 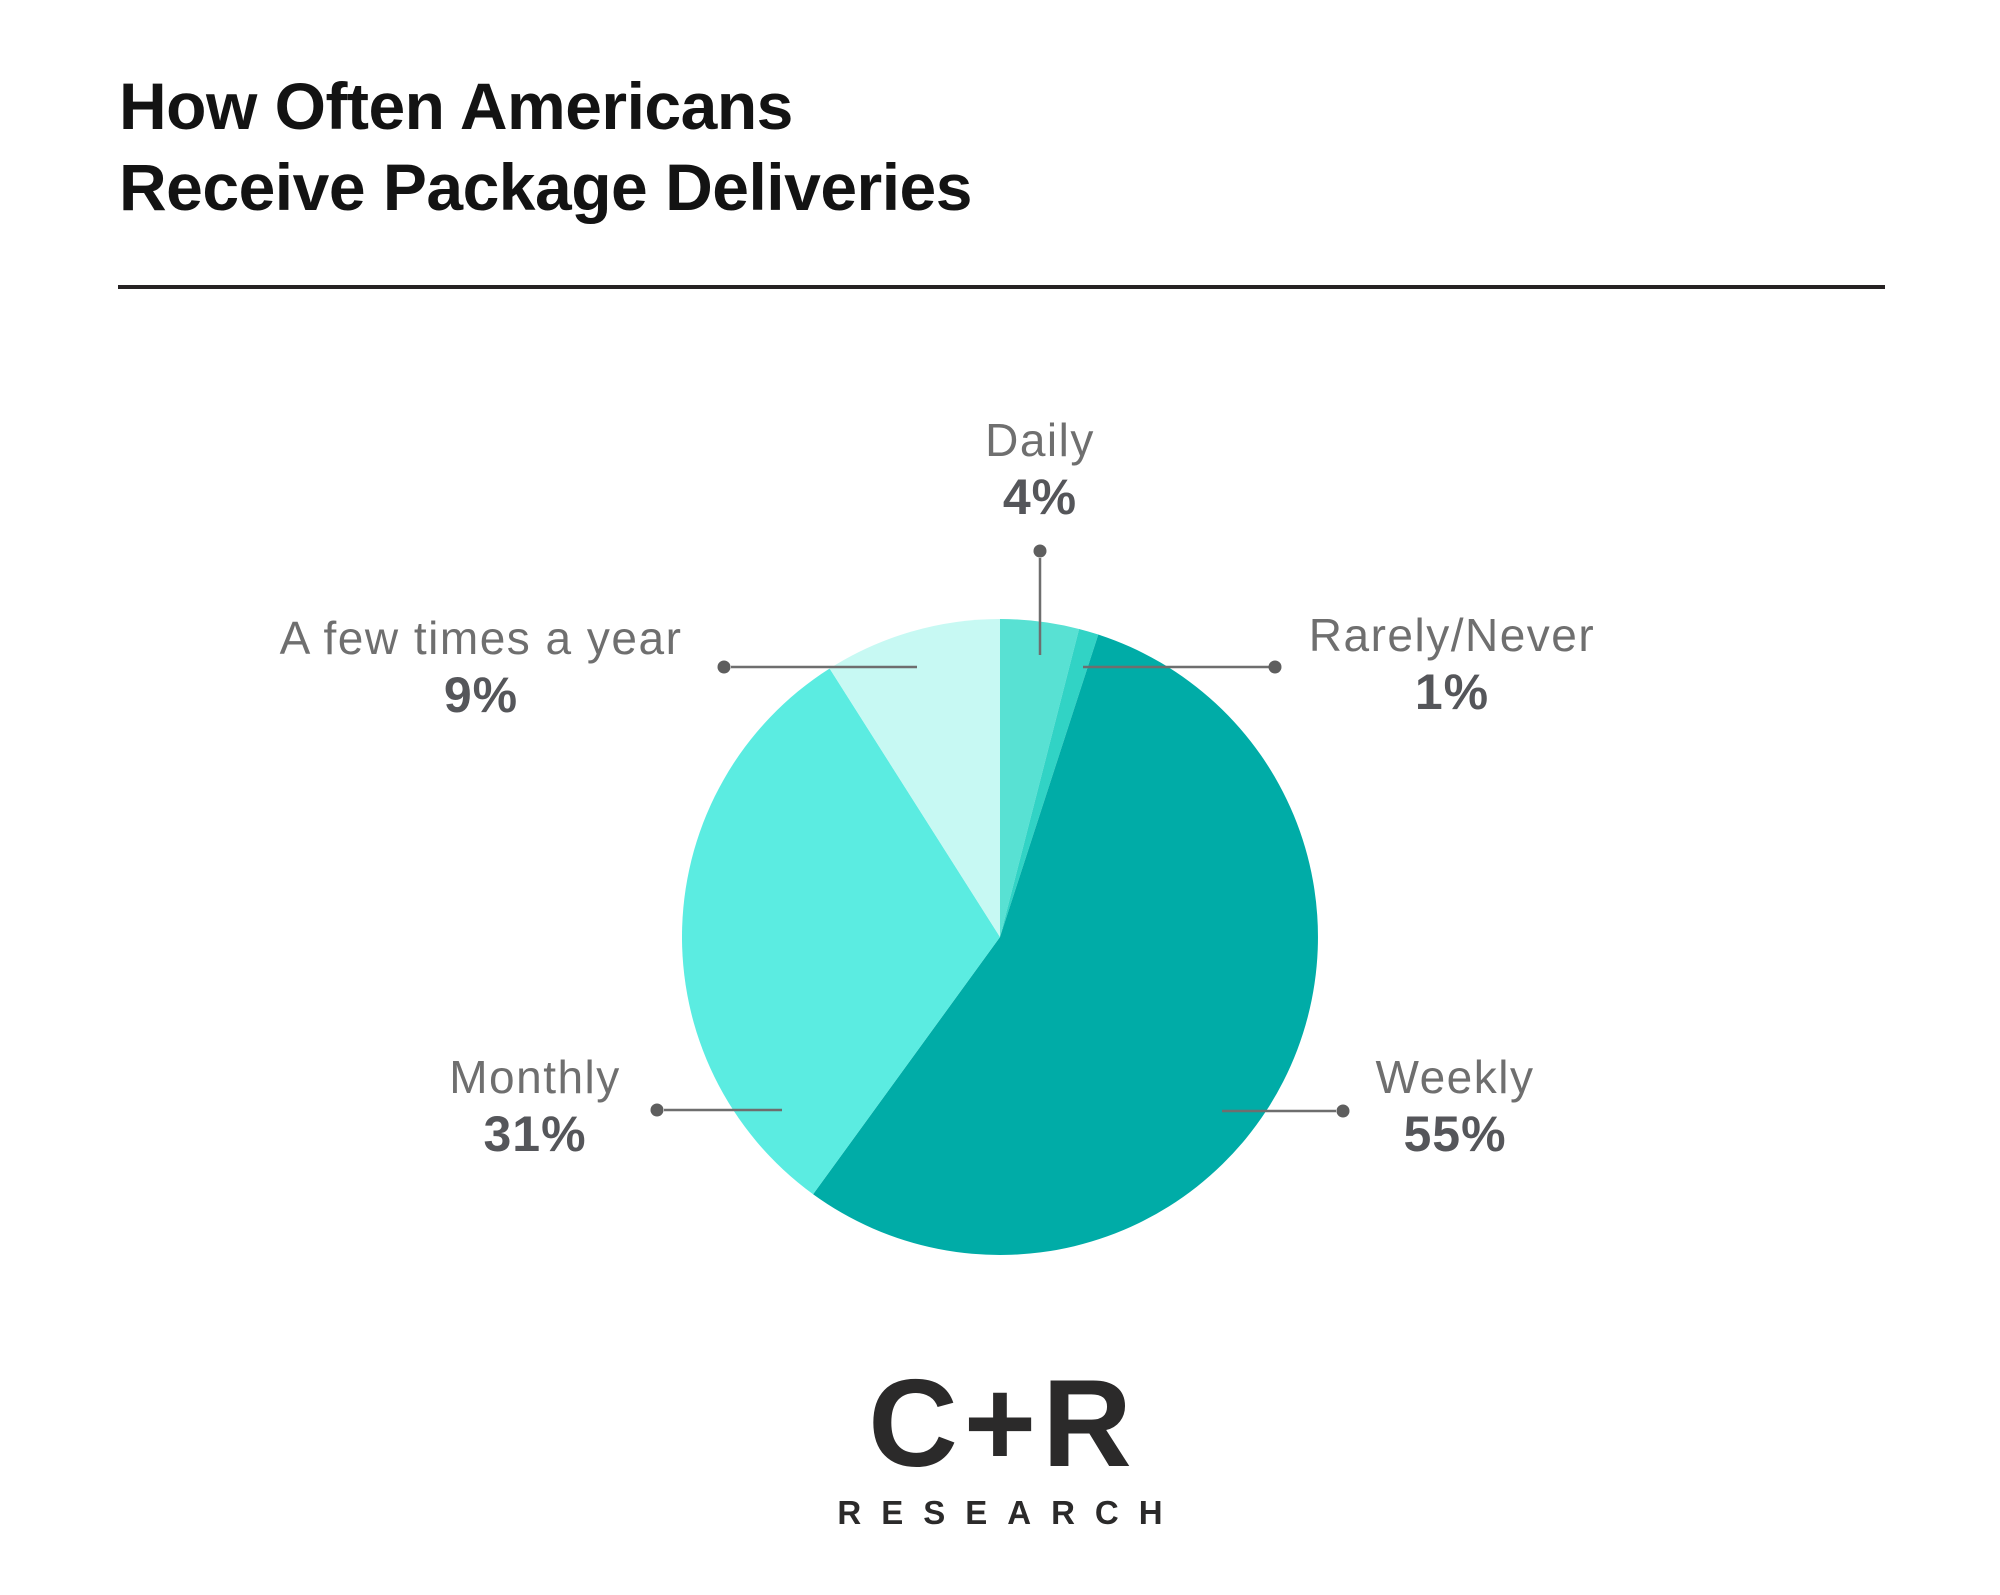 I want to click on label-monthly: Monthly 31%, so click(x=535, y=1106).